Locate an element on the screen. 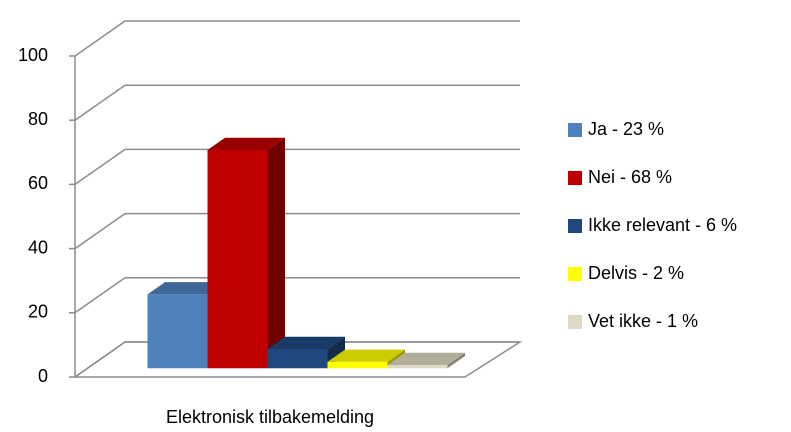  y-tick-label: 100 is located at coordinates (33, 55).